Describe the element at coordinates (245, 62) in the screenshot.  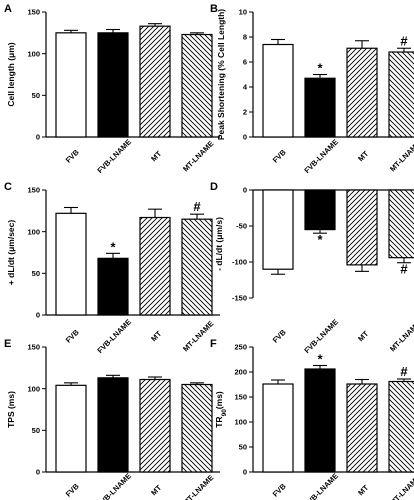
I see `y-tick-label: 6` at that location.